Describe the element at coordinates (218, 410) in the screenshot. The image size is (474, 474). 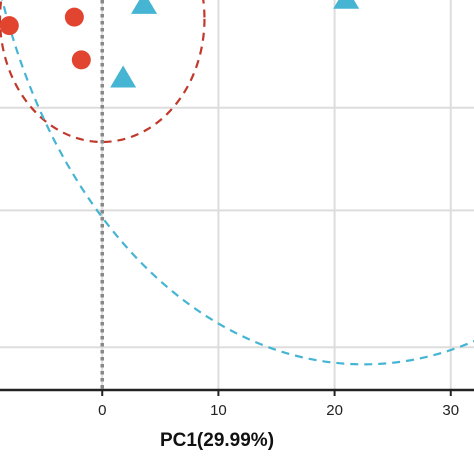
I see `x-tick-label: 10` at that location.